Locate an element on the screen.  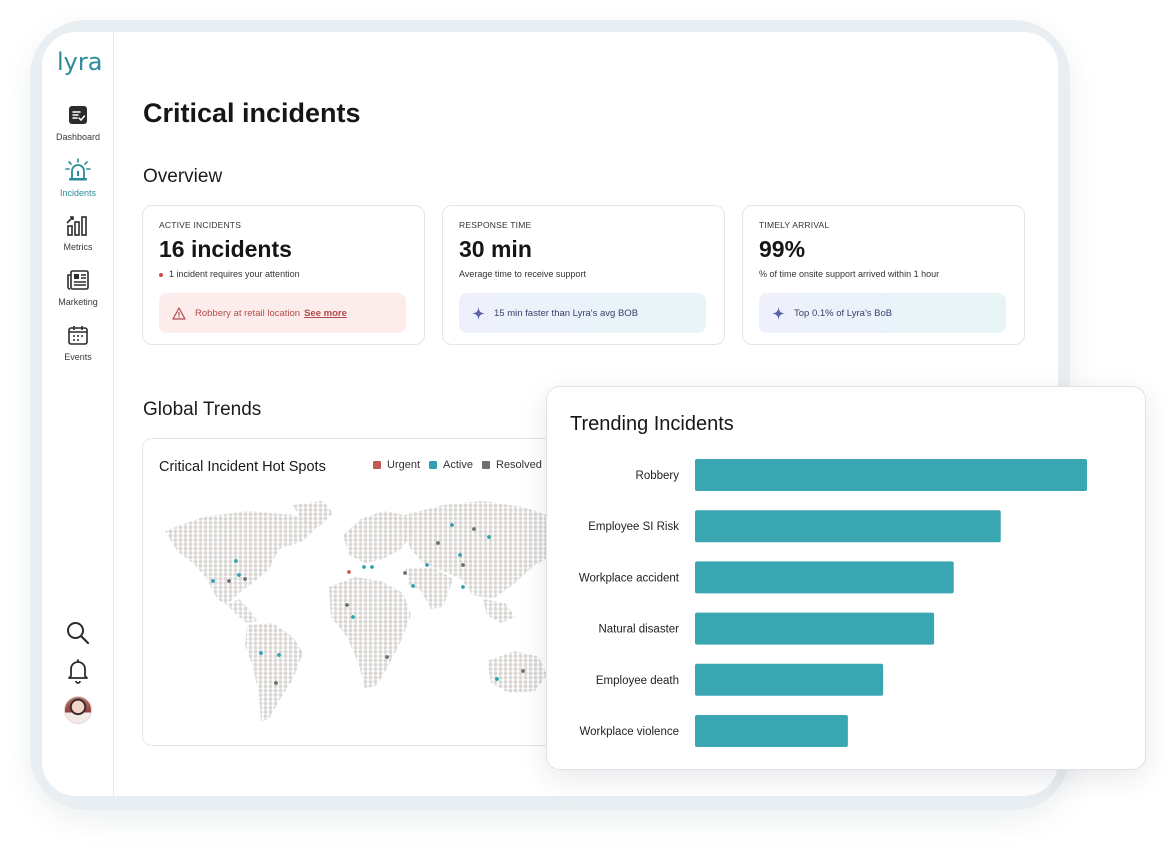
resolved-swatch is located at coordinates (486, 464).